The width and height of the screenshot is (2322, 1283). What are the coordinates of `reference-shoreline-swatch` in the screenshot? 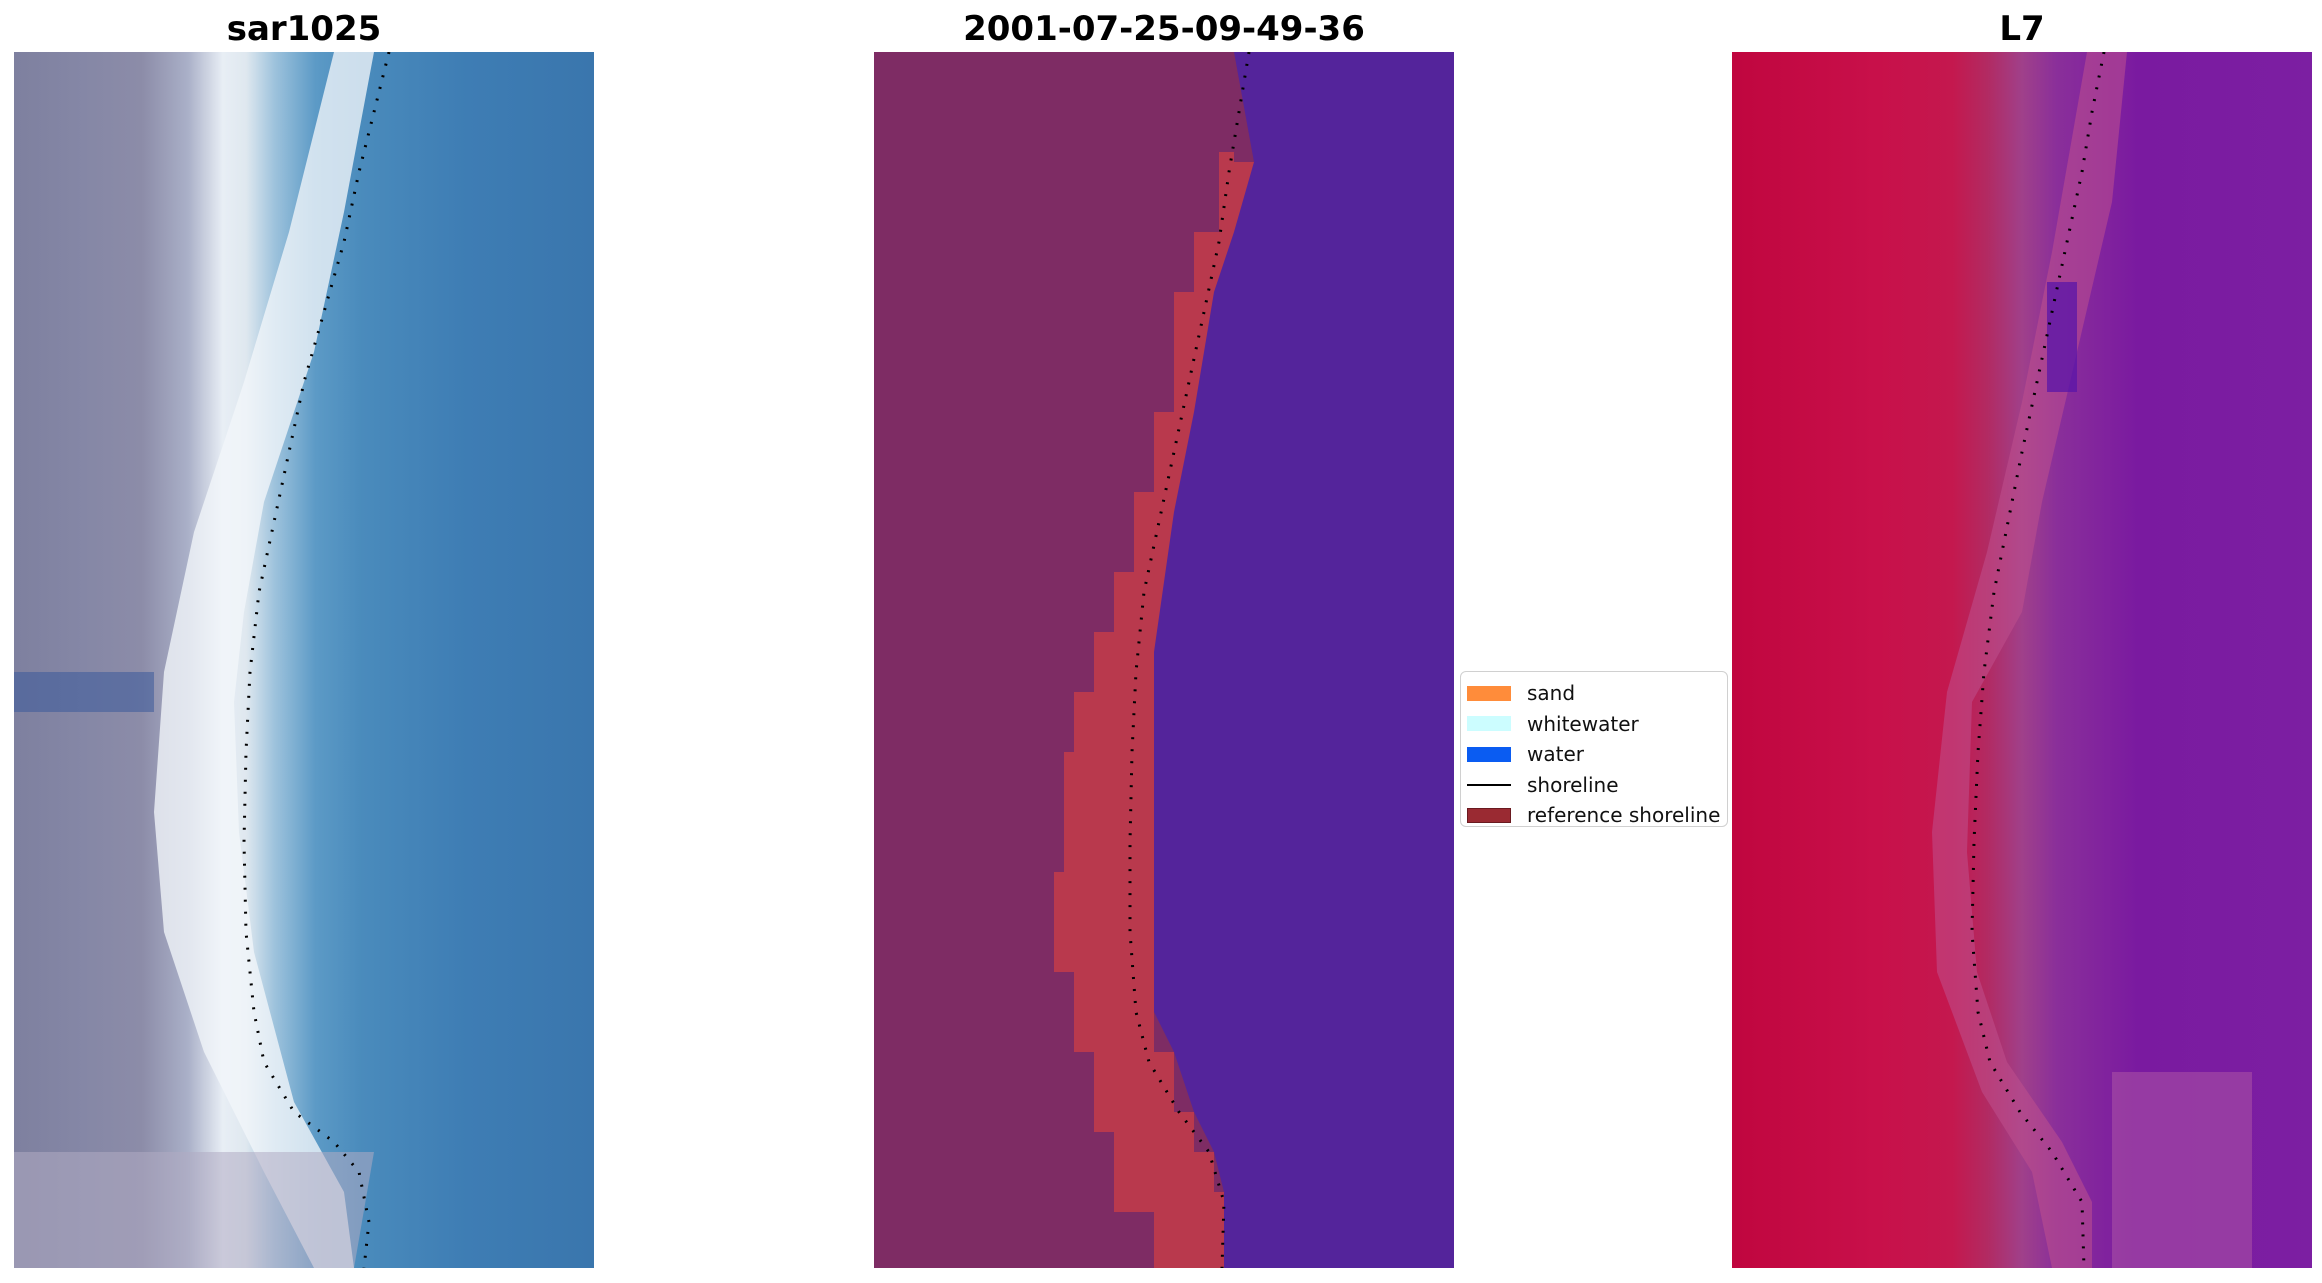 It's located at (1489, 815).